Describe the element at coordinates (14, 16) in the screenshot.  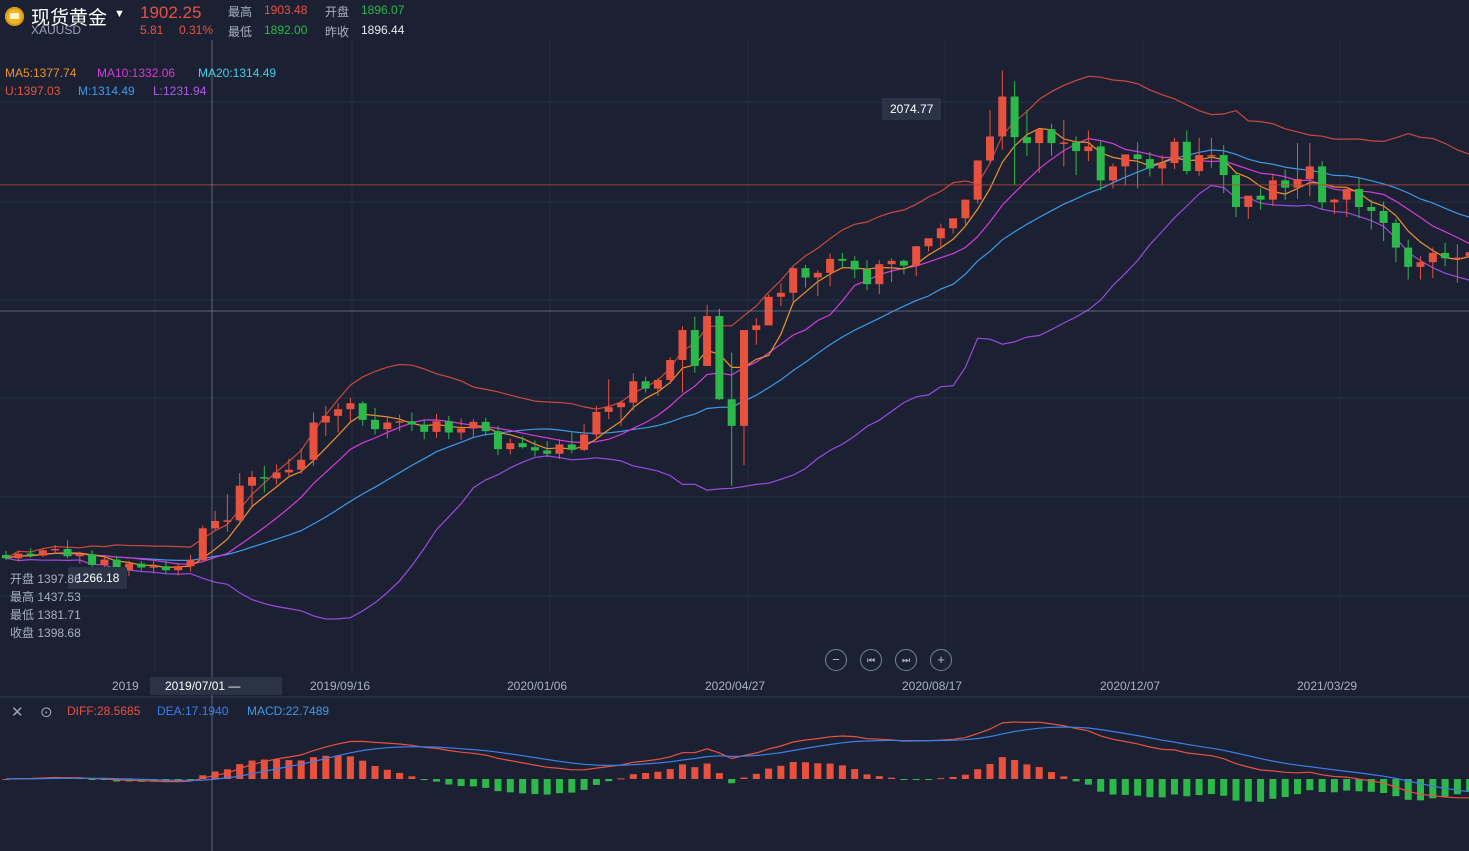
I see `gold-logo-icon` at that location.